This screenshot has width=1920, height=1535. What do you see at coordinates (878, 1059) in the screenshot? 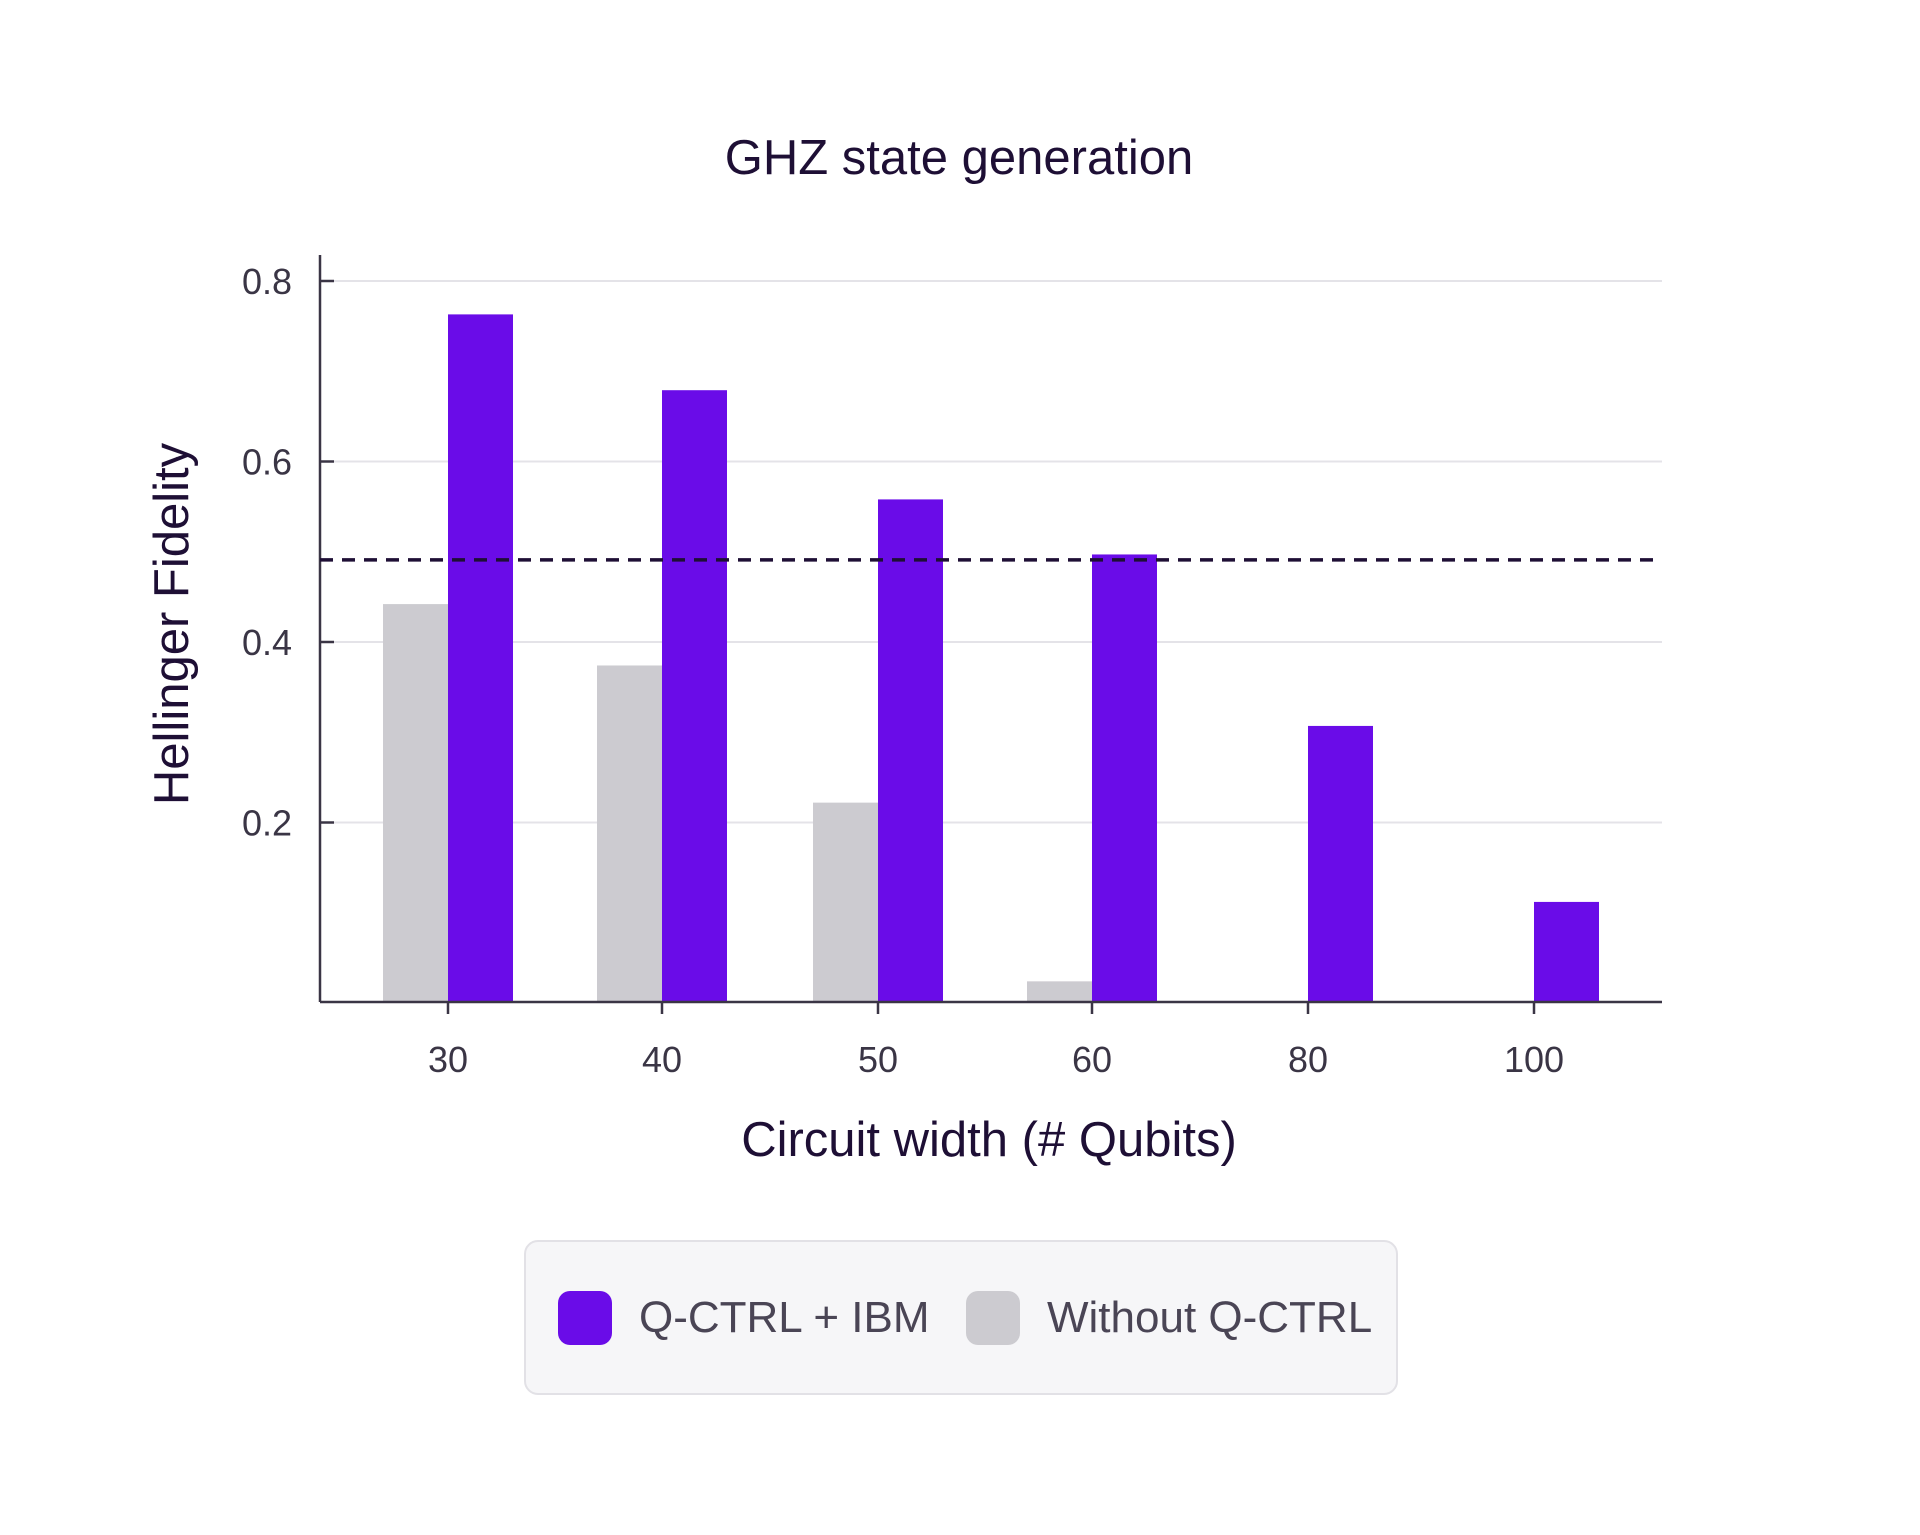
I see `x-tick-label: 50` at bounding box center [878, 1059].